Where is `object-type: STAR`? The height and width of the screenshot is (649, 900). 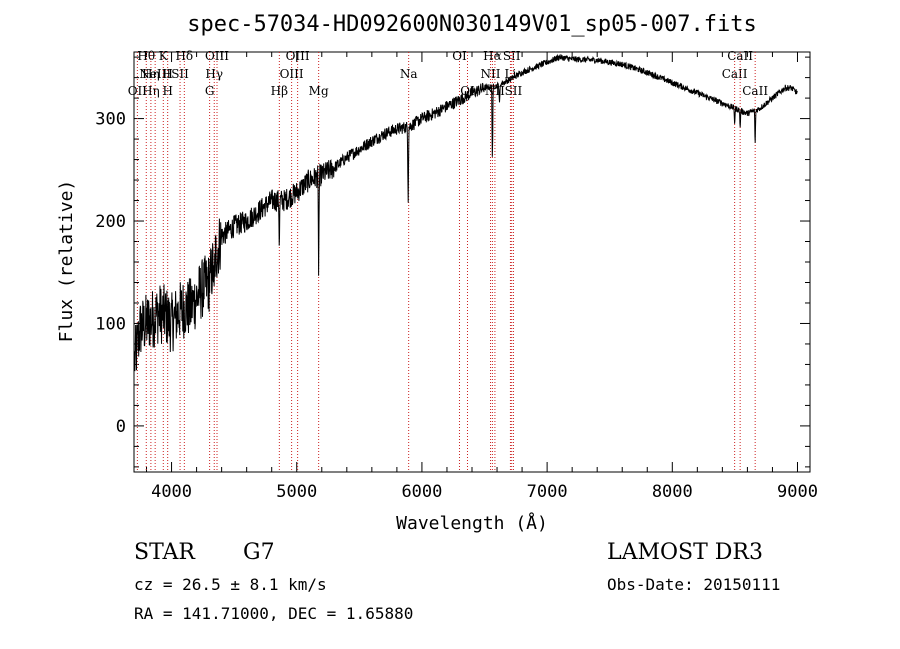 object-type: STAR is located at coordinates (164, 552).